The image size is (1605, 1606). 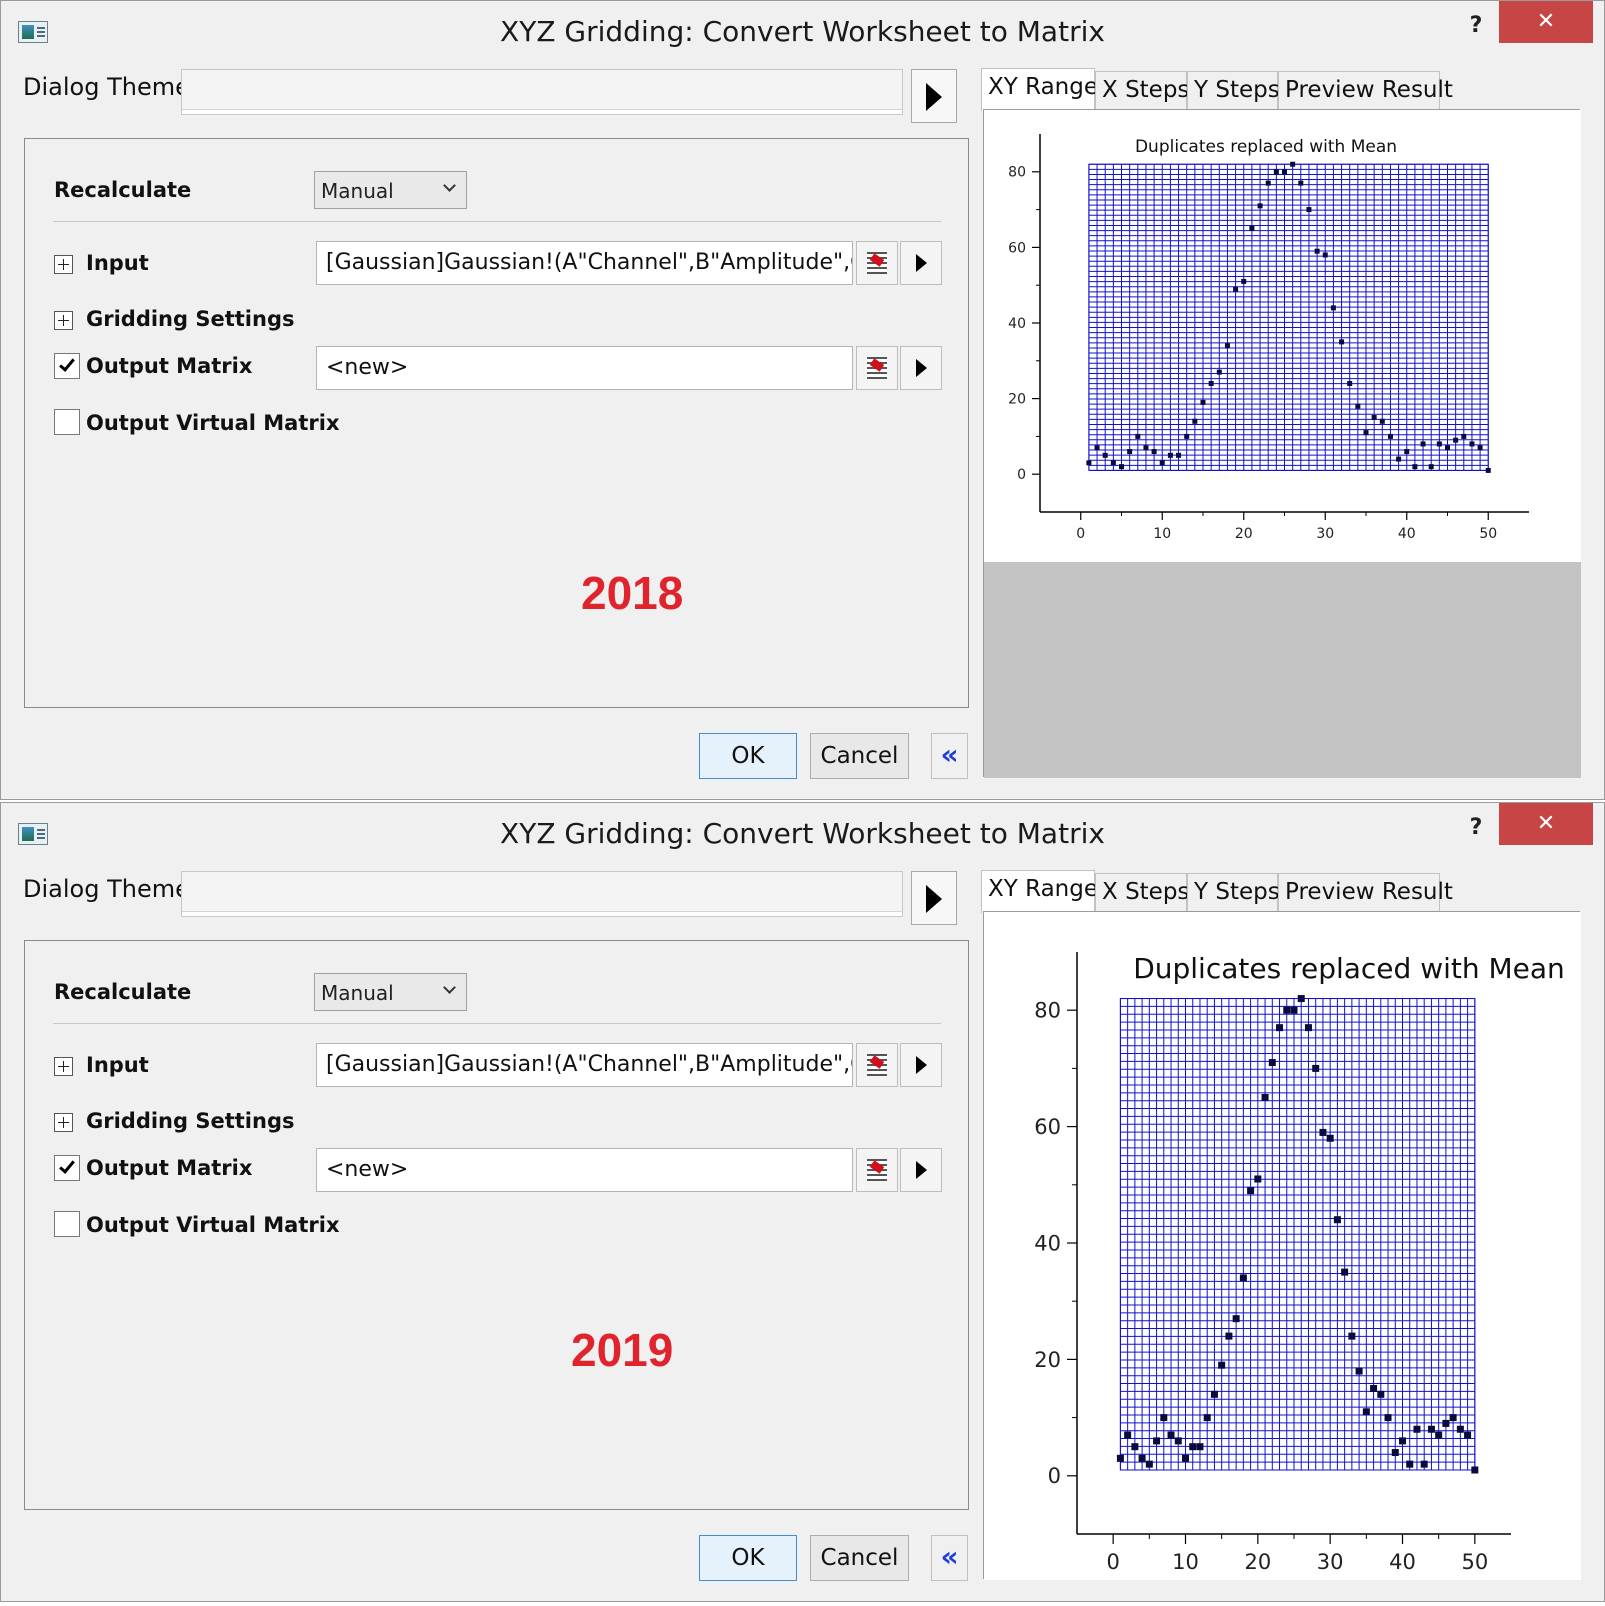 What do you see at coordinates (1488, 534) in the screenshot?
I see `x-tick-label: 50` at bounding box center [1488, 534].